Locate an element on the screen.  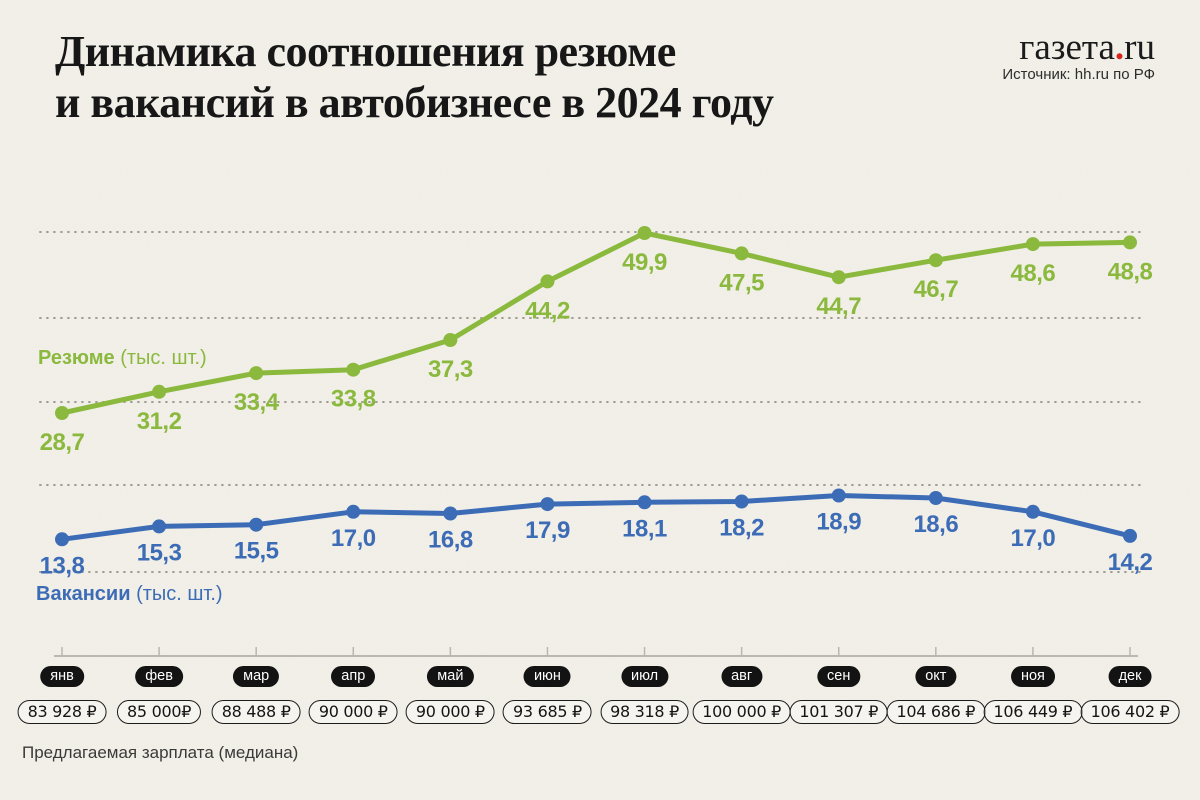
value-label: 18,6 is located at coordinates (935, 524).